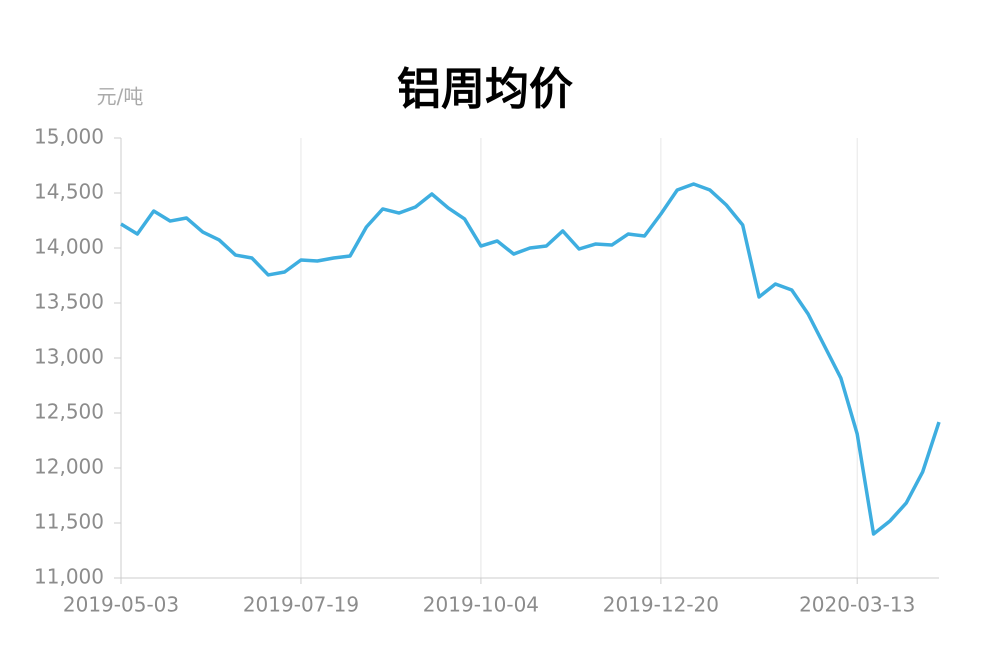 The image size is (1000, 660). I want to click on y-tick-label: 14,000, so click(69, 247).